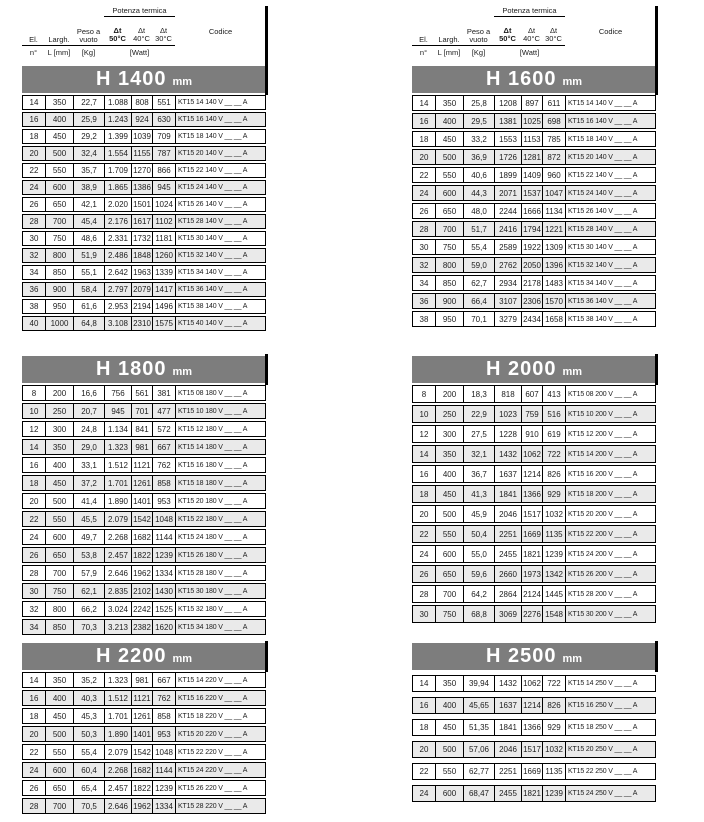 The width and height of the screenshot is (704, 822). What do you see at coordinates (59, 555) in the screenshot?
I see `cell-largh: 650` at bounding box center [59, 555].